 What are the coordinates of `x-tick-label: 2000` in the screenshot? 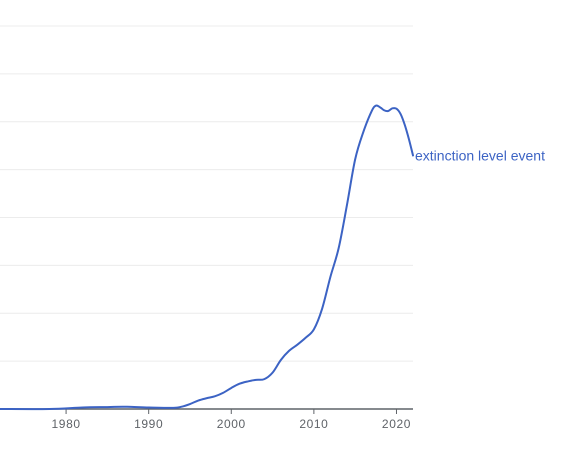 It's located at (231, 424).